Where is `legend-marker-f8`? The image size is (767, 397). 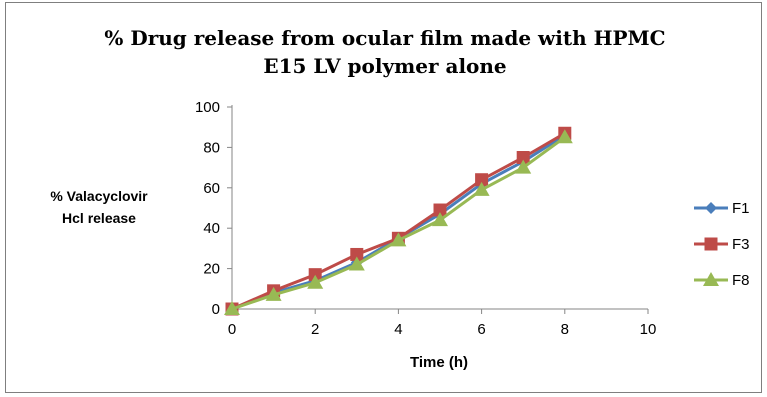
legend-marker-f8 is located at coordinates (711, 279).